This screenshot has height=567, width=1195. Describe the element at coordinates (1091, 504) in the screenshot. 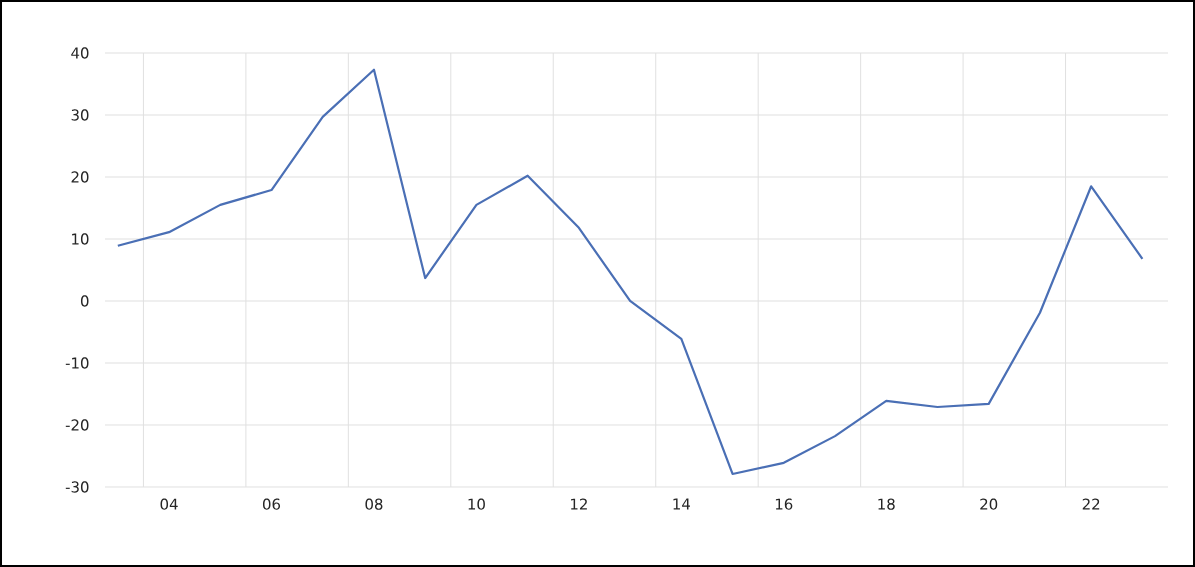

I see `x-tick-label: 22` at that location.